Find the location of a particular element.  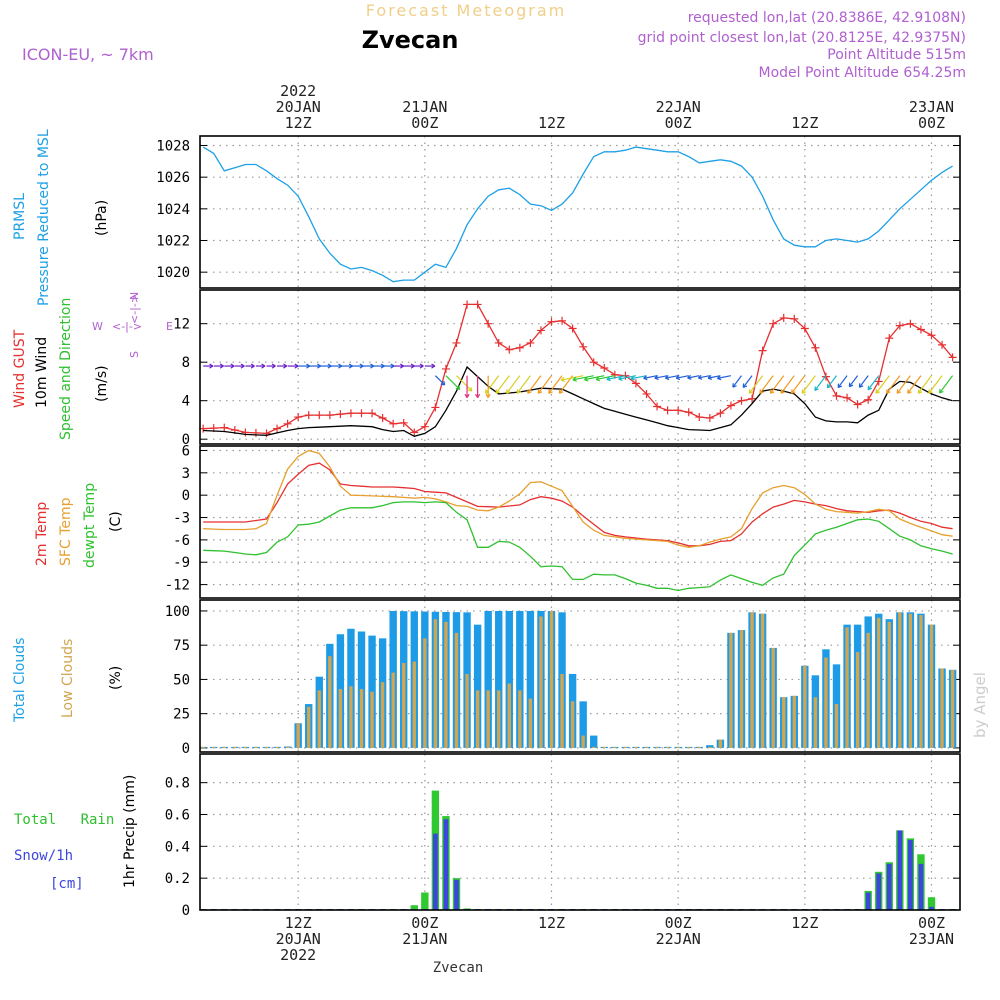

y-tick-label: 1028 is located at coordinates (173, 147).